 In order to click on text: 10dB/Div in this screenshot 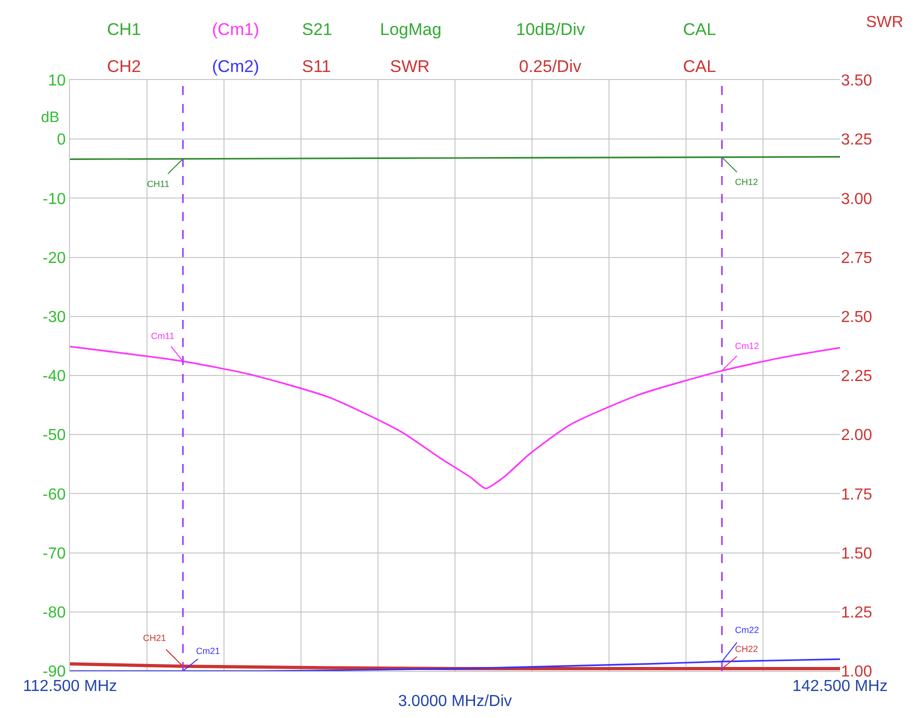, I will do `click(551, 29)`.